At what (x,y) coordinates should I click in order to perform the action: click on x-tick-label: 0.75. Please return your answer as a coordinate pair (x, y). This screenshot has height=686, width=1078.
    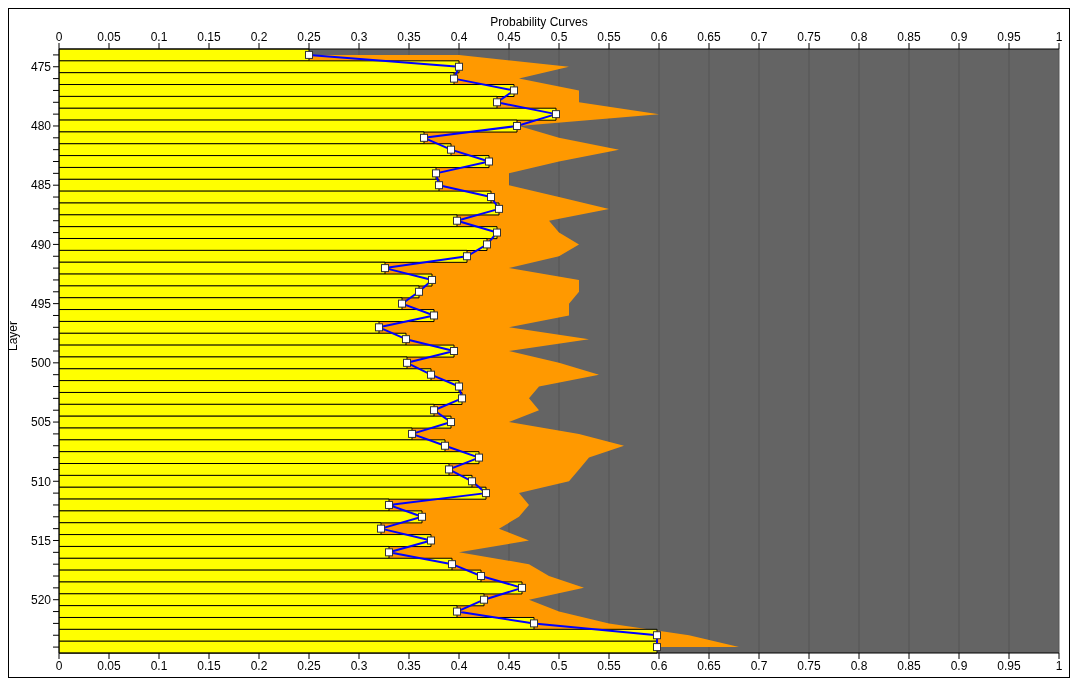
    Looking at the image, I should click on (809, 37).